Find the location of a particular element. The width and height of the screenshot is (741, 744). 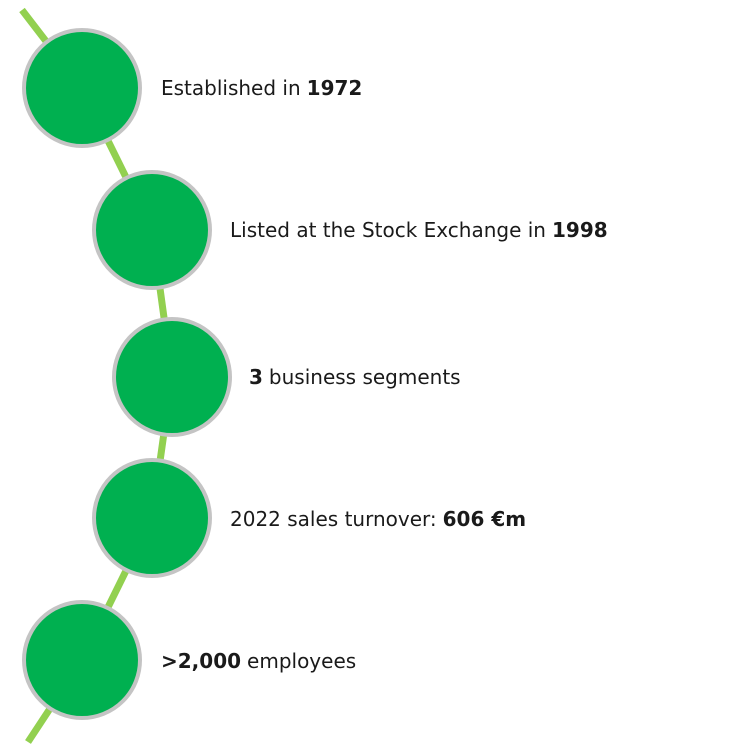

item-label: 2022 sales turnover: 606 €m is located at coordinates (378, 519).